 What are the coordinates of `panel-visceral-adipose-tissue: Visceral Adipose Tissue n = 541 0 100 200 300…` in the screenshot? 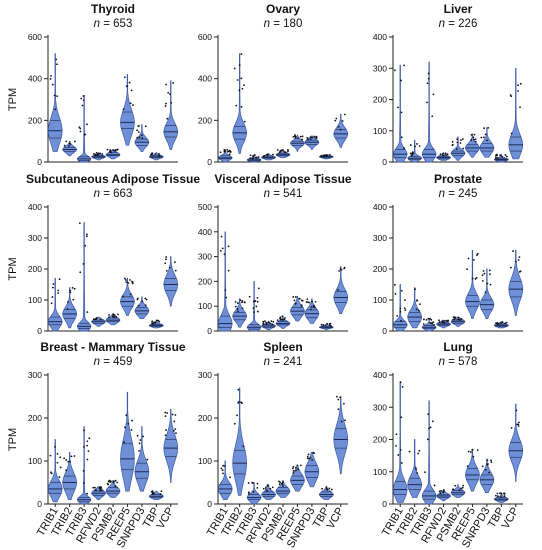 It's located at (275, 254).